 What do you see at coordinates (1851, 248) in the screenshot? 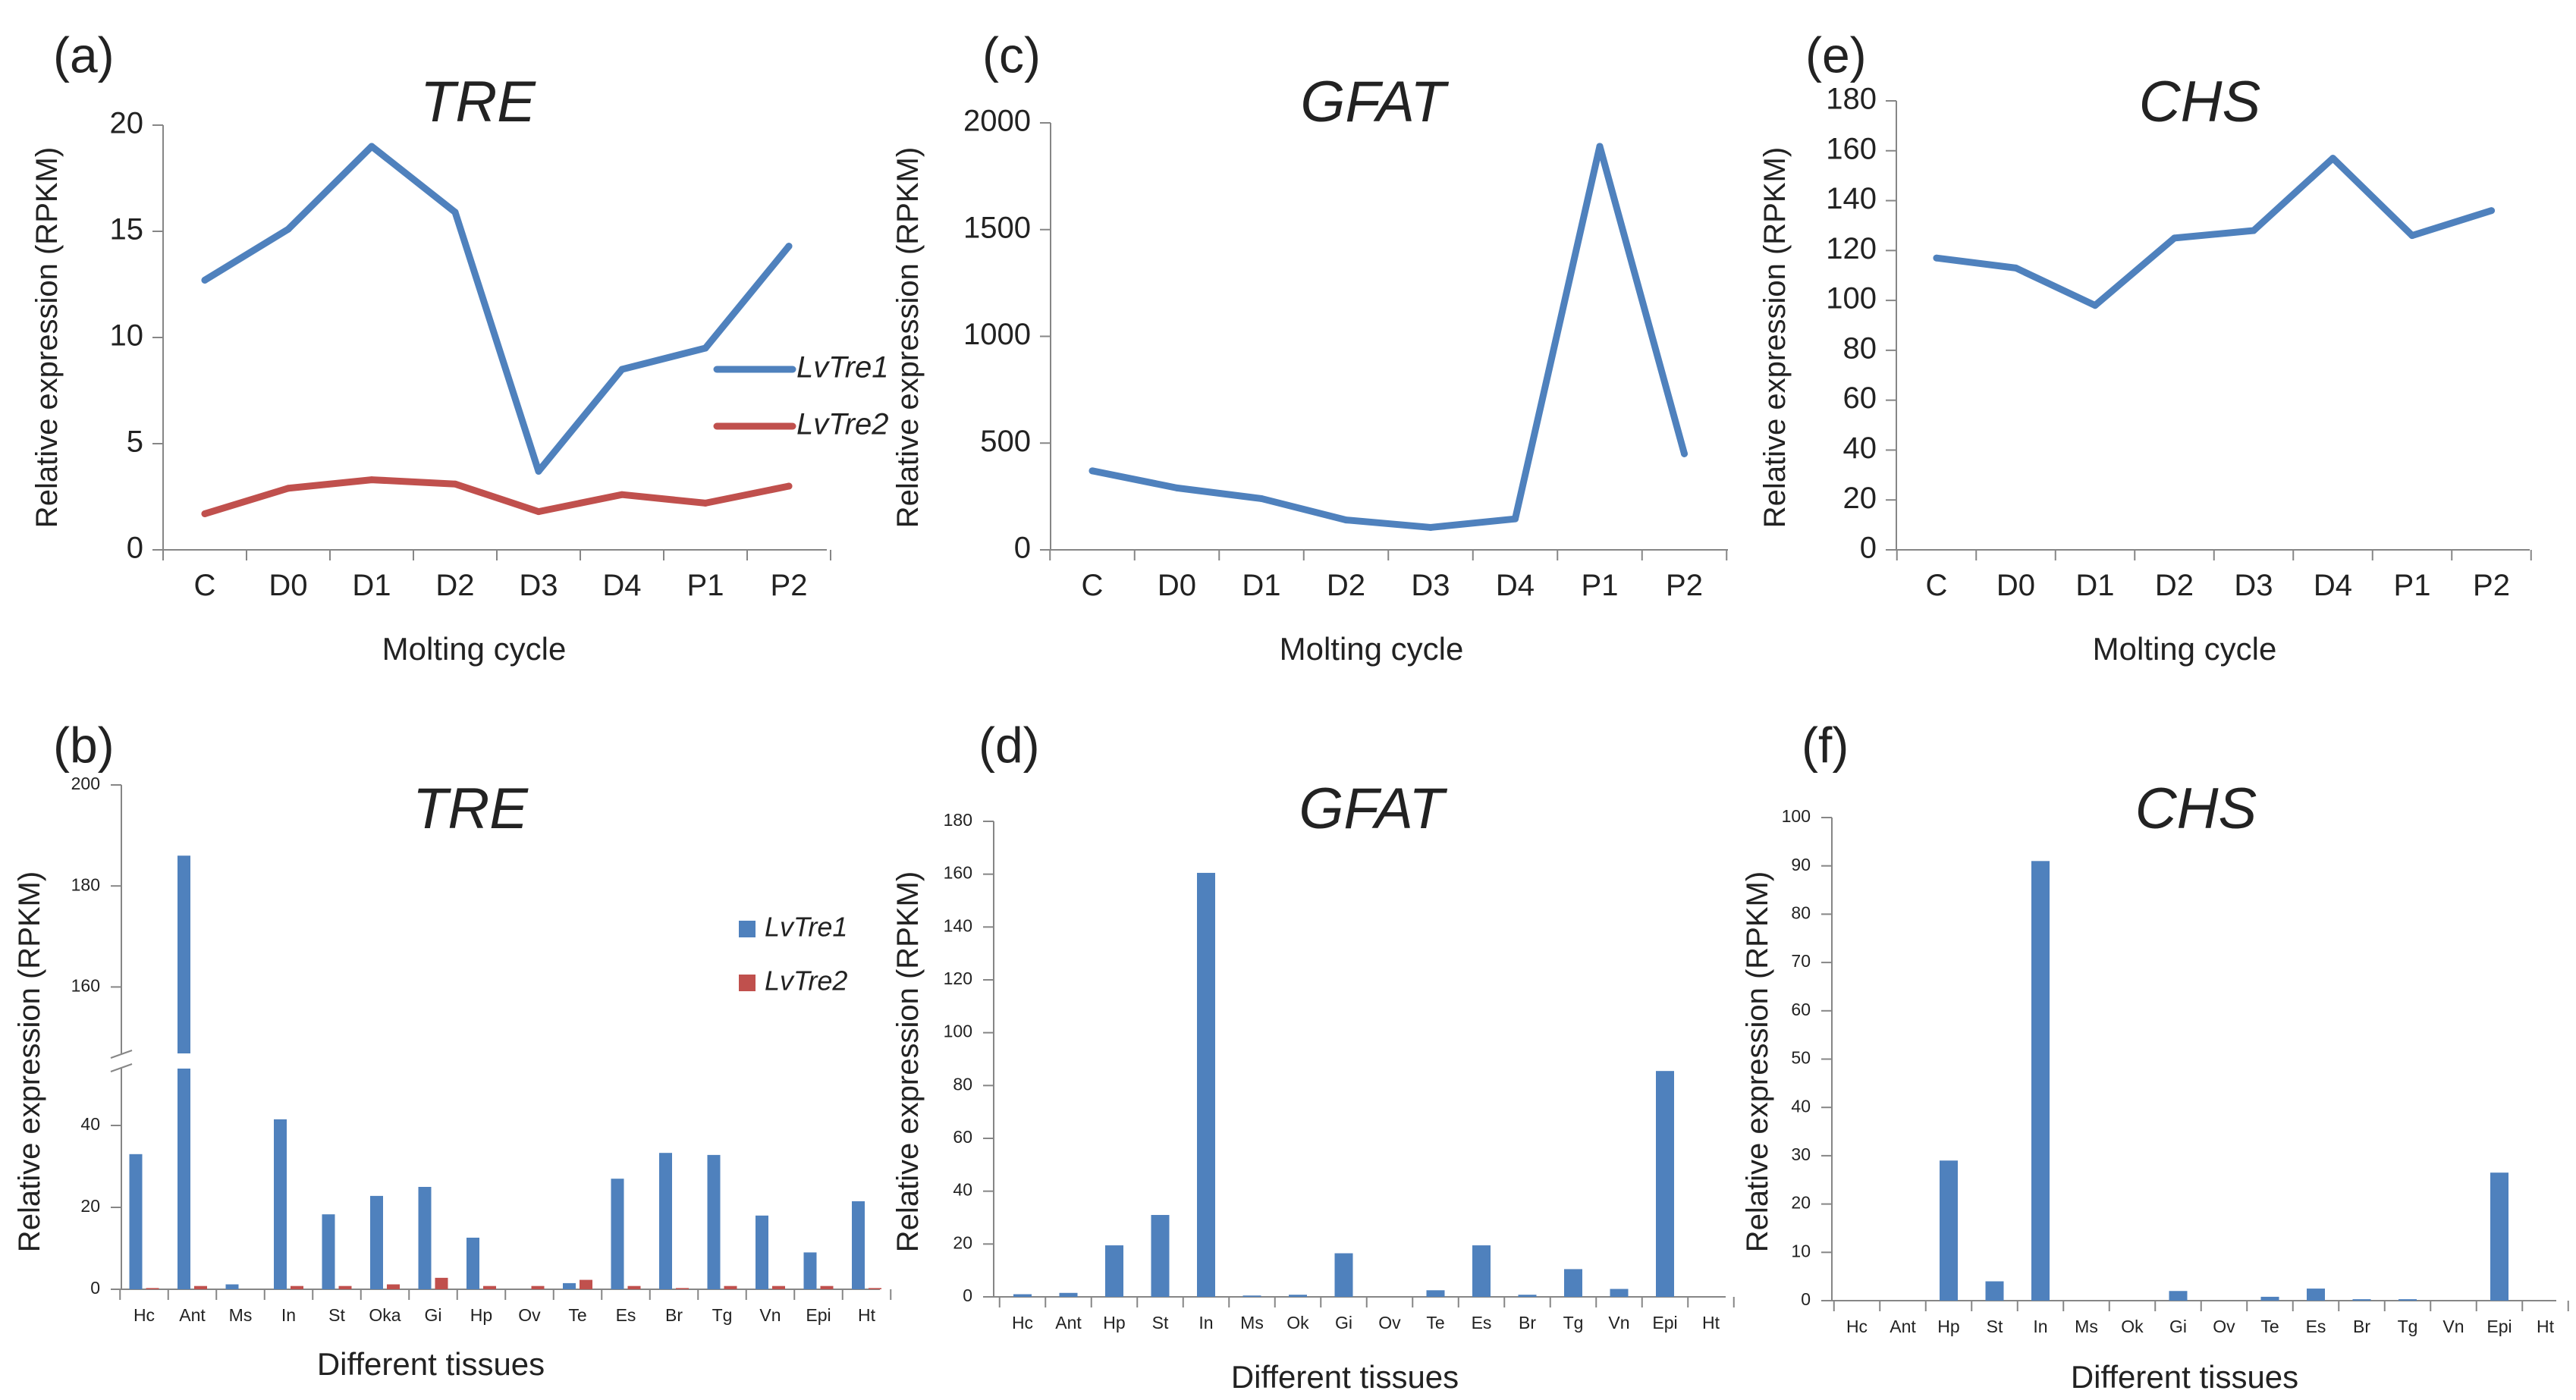
I see `y-tick-label: 120` at bounding box center [1851, 248].